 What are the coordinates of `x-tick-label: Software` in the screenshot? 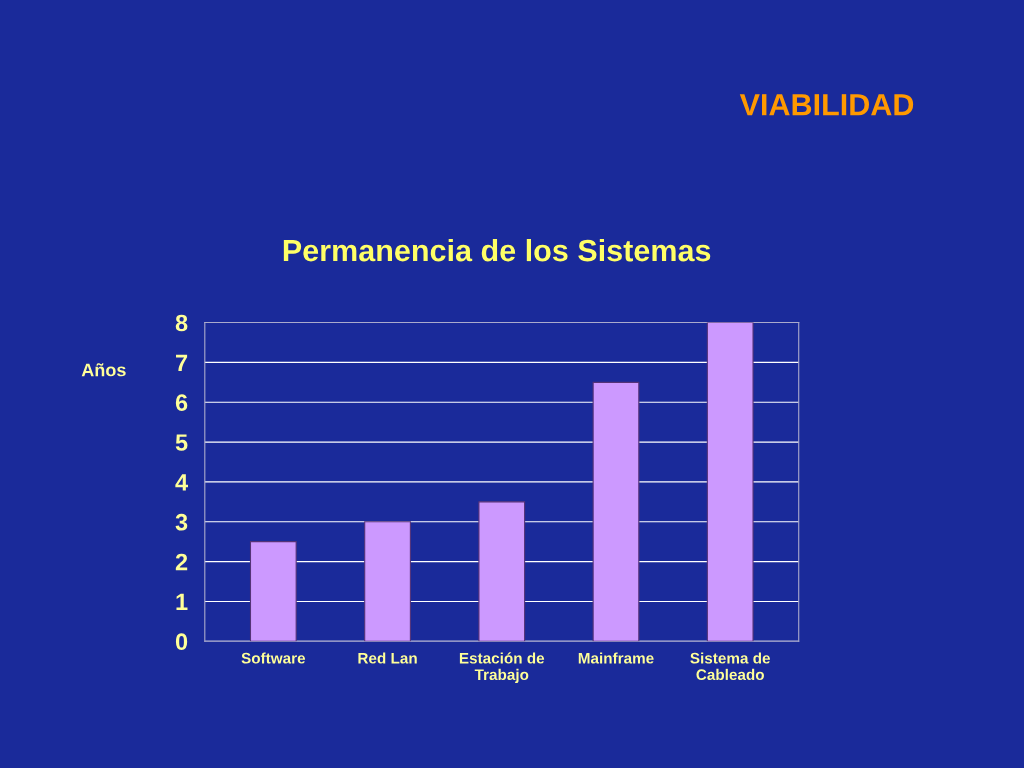 It's located at (273, 658).